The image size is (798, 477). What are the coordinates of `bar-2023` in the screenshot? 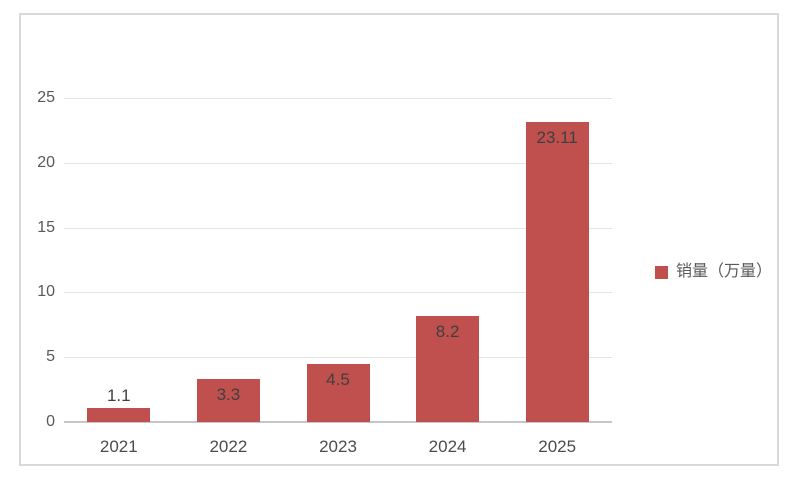 It's located at (338, 392).